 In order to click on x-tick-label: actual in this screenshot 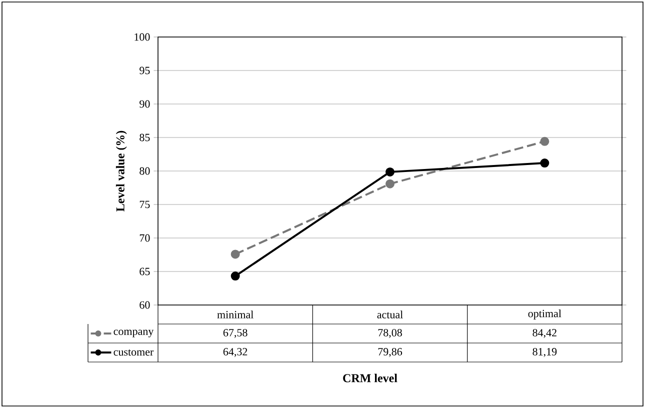, I will do `click(390, 314)`.